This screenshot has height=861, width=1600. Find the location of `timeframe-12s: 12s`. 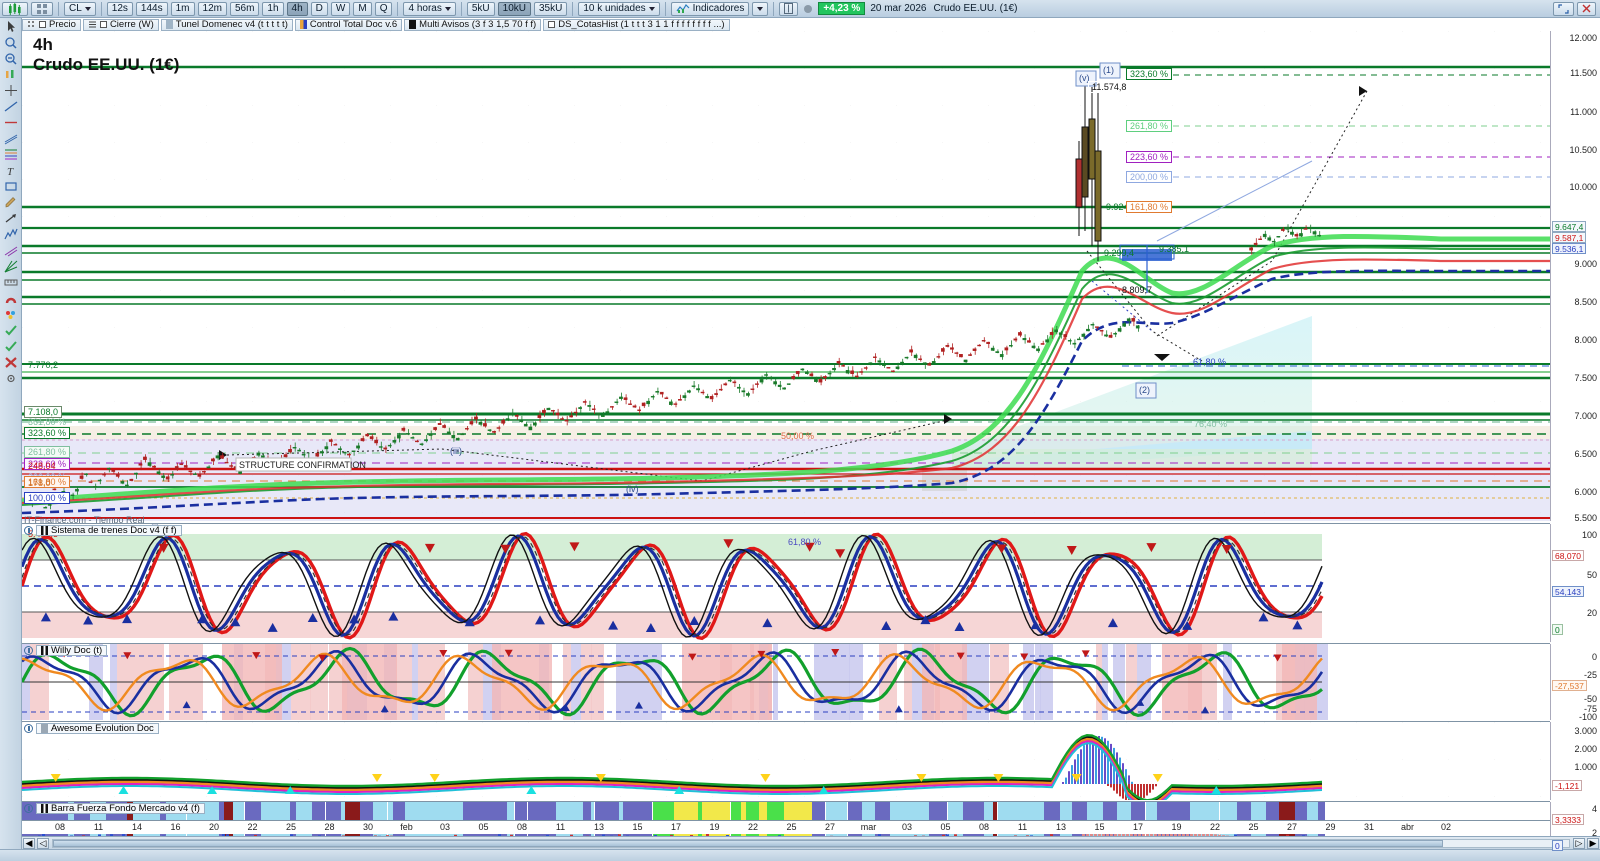

timeframe-12s: 12s is located at coordinates (119, 8).